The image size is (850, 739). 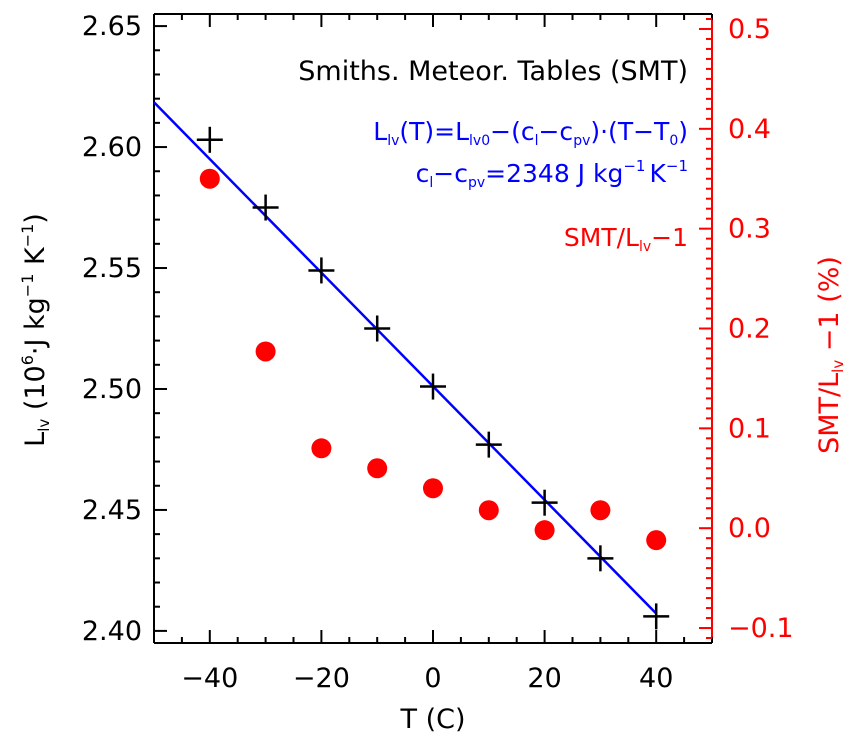 I want to click on ratio-legend-label: SMT/Llv−1, so click(x=626, y=239).